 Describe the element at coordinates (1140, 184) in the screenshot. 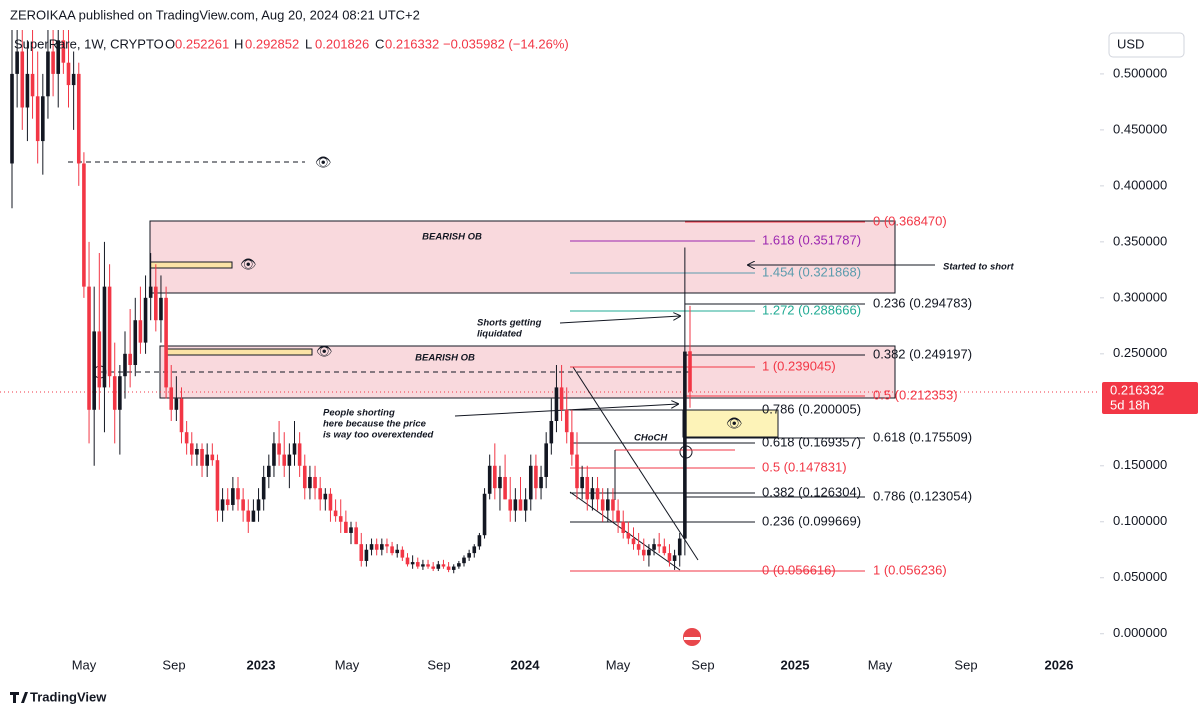

I see `tick-label: 0.400000` at that location.